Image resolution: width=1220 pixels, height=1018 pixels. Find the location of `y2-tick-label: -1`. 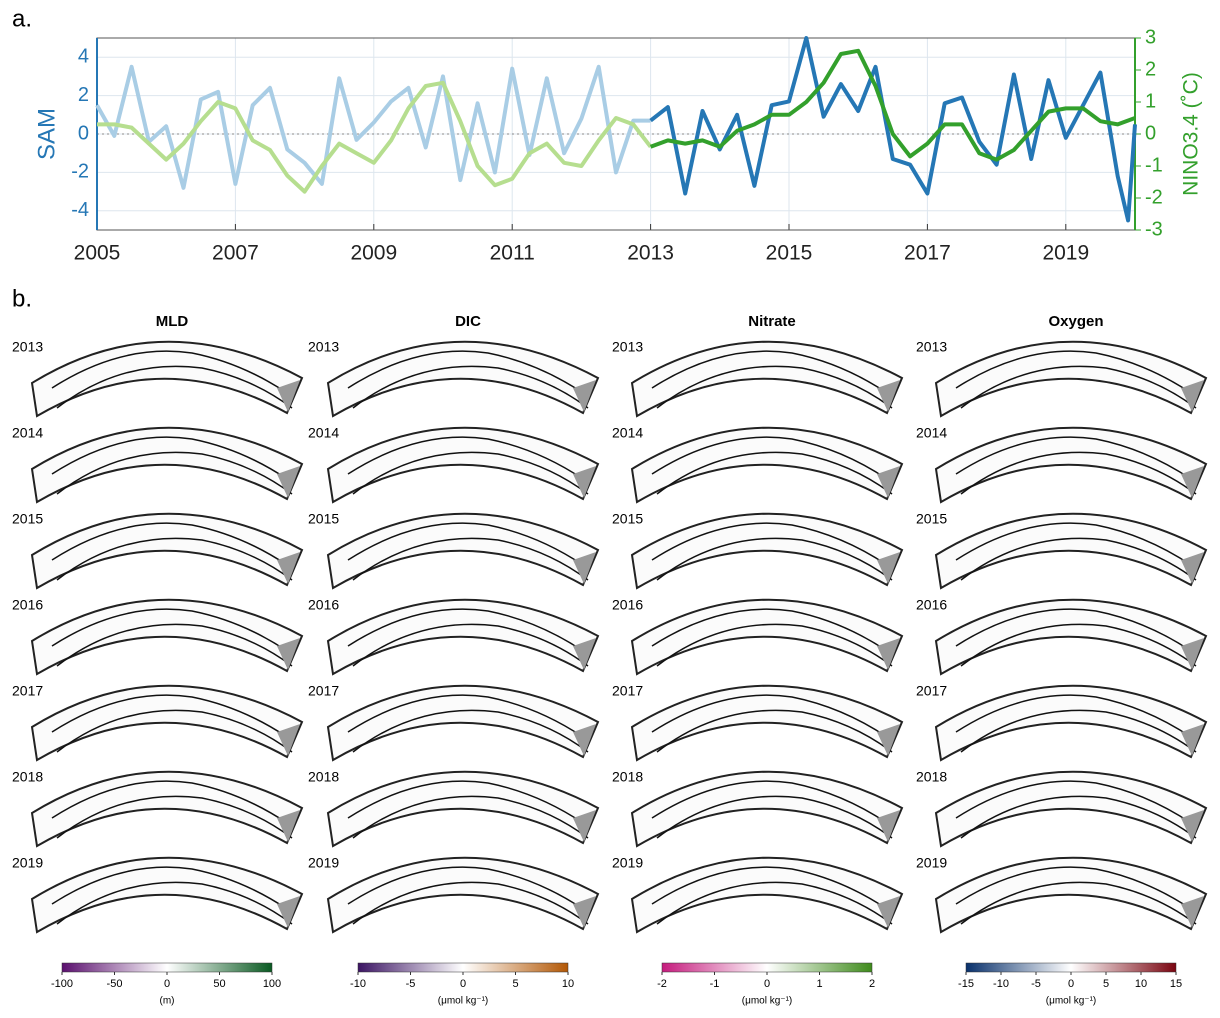

y2-tick-label: -1 is located at coordinates (1154, 165).